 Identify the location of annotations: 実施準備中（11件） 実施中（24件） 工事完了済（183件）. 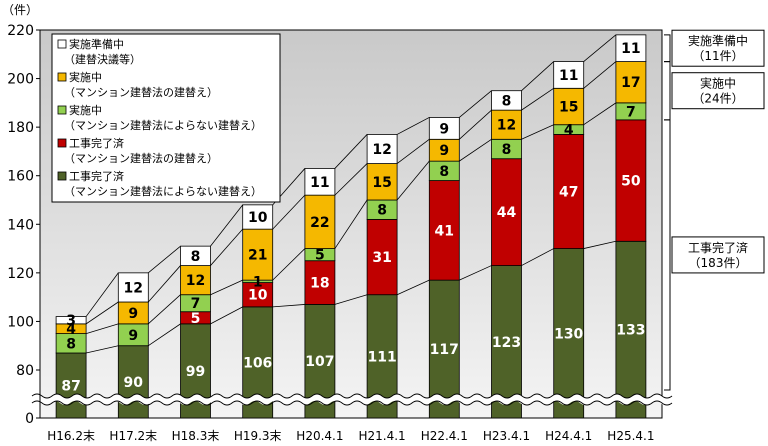
(714, 210).